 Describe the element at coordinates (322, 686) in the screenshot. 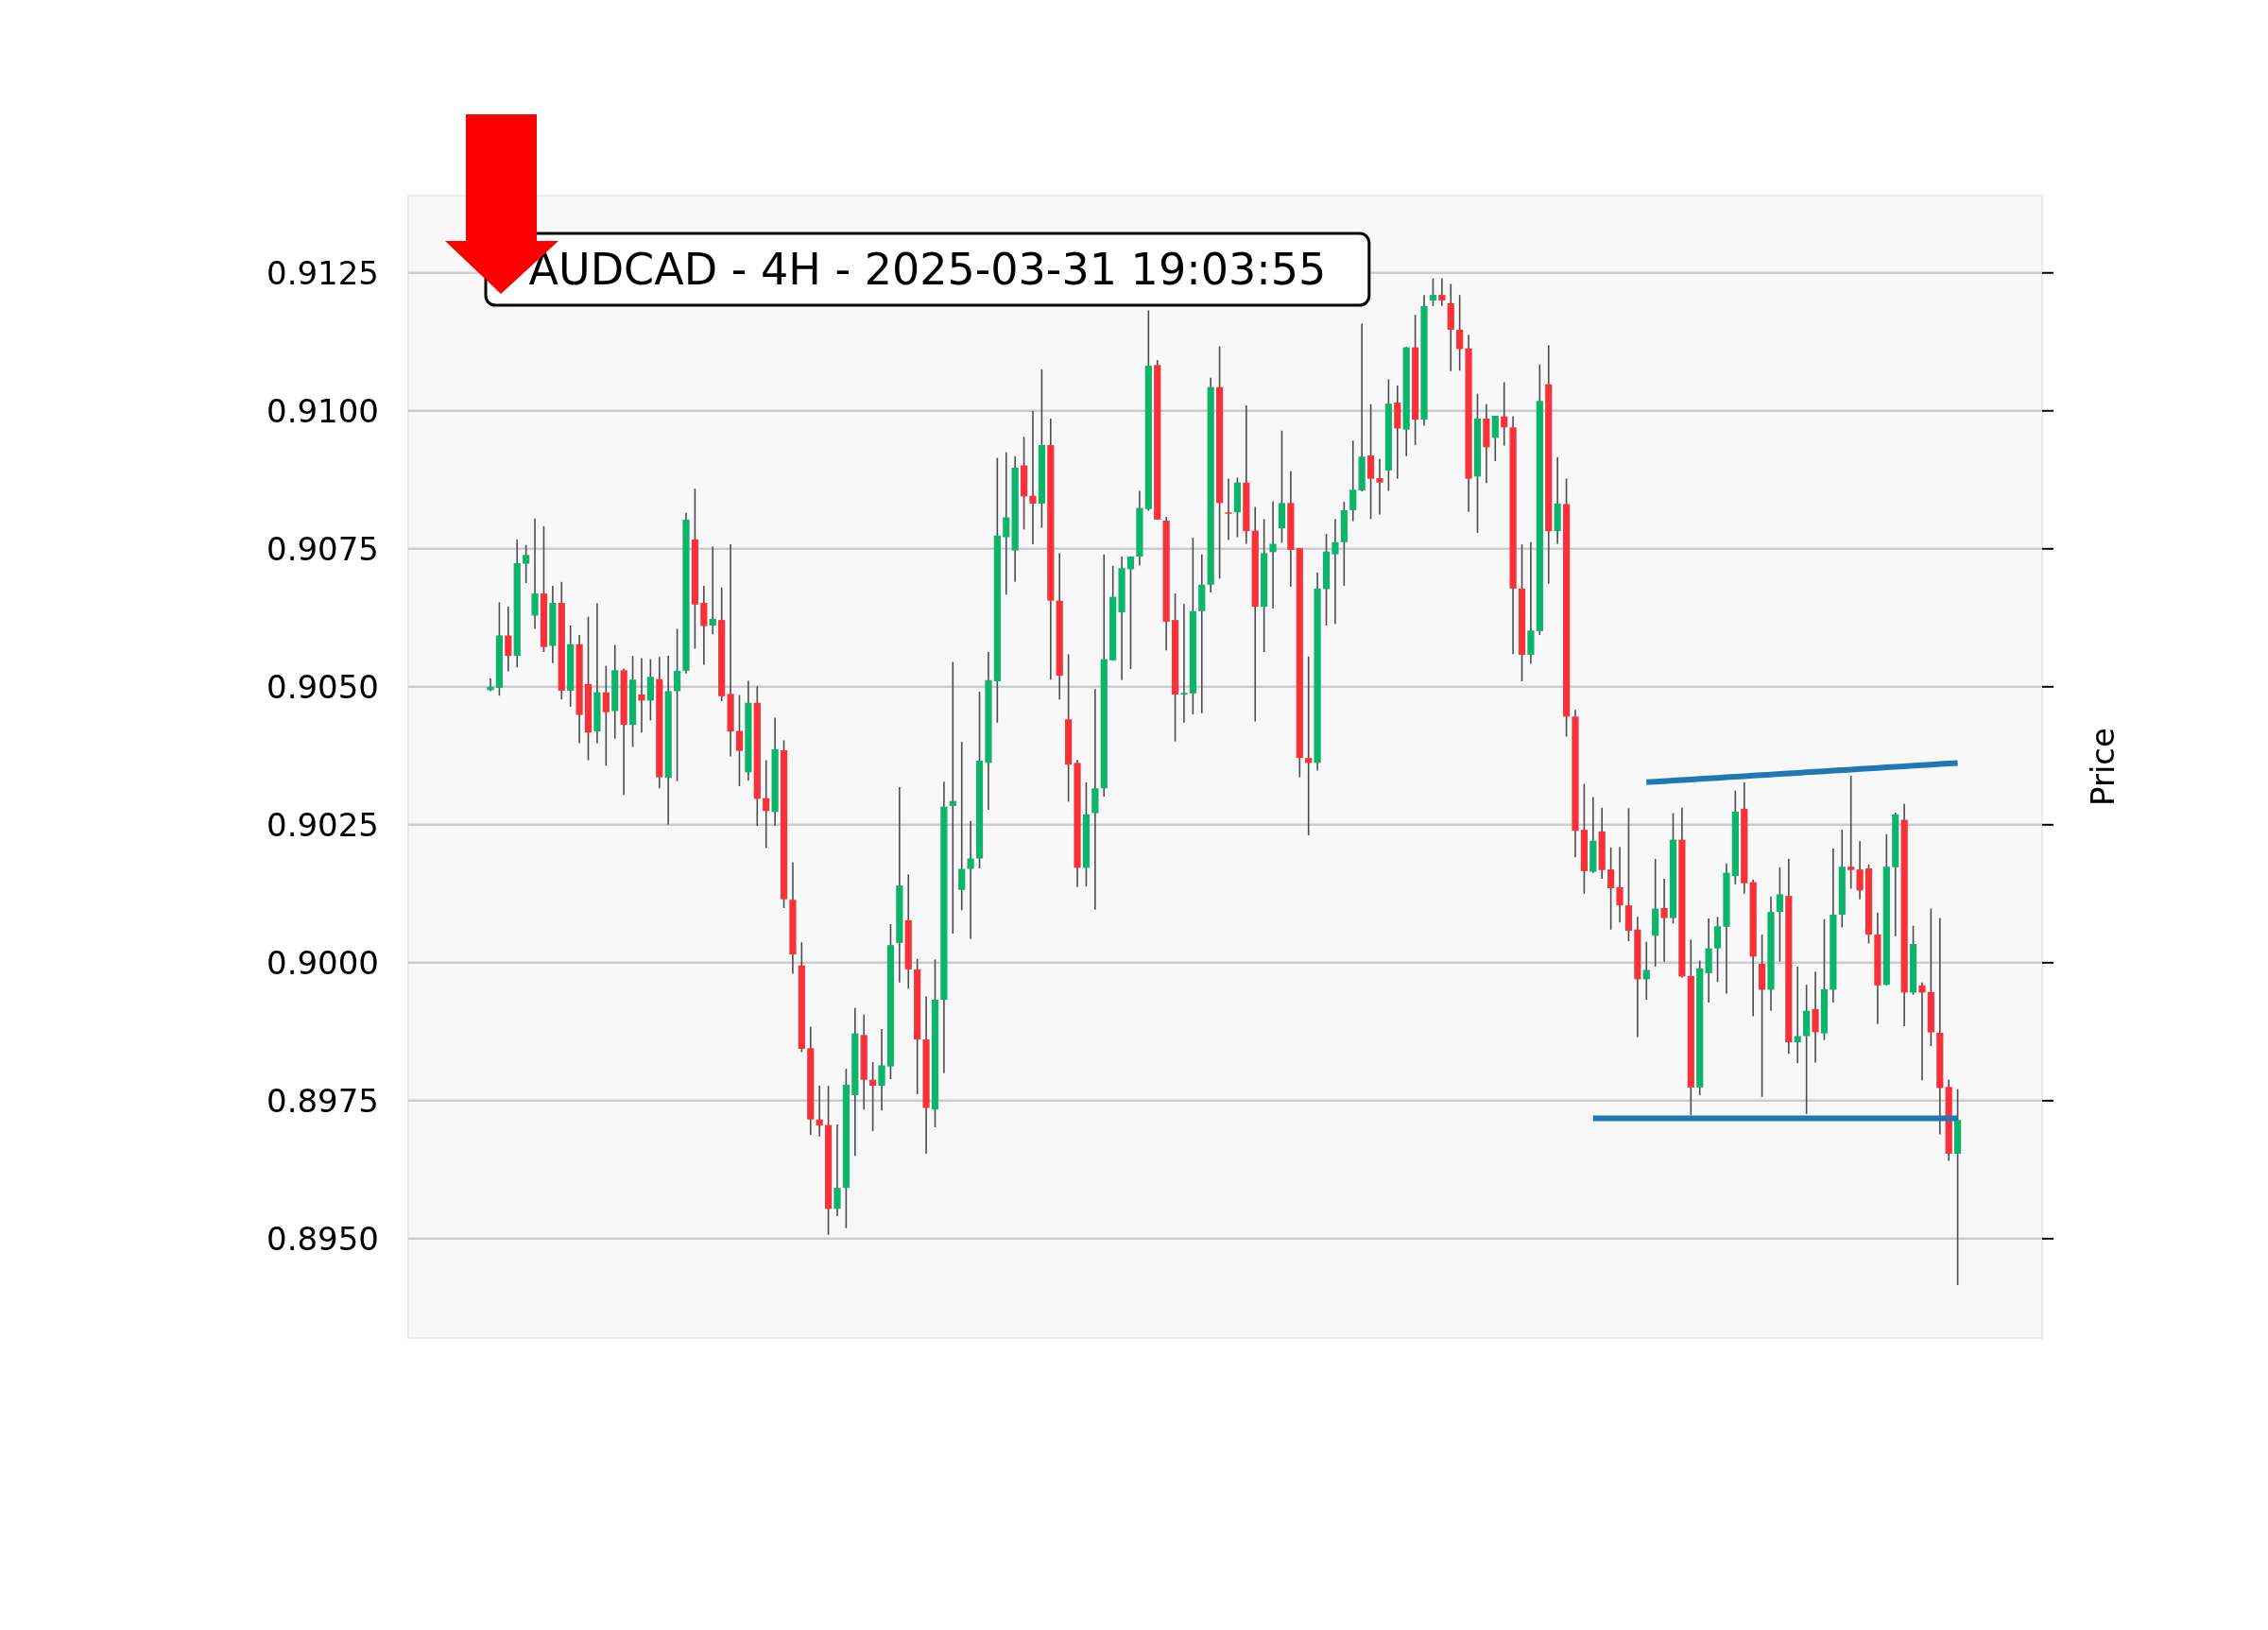

I see `y-tick-label: 0.9050` at that location.